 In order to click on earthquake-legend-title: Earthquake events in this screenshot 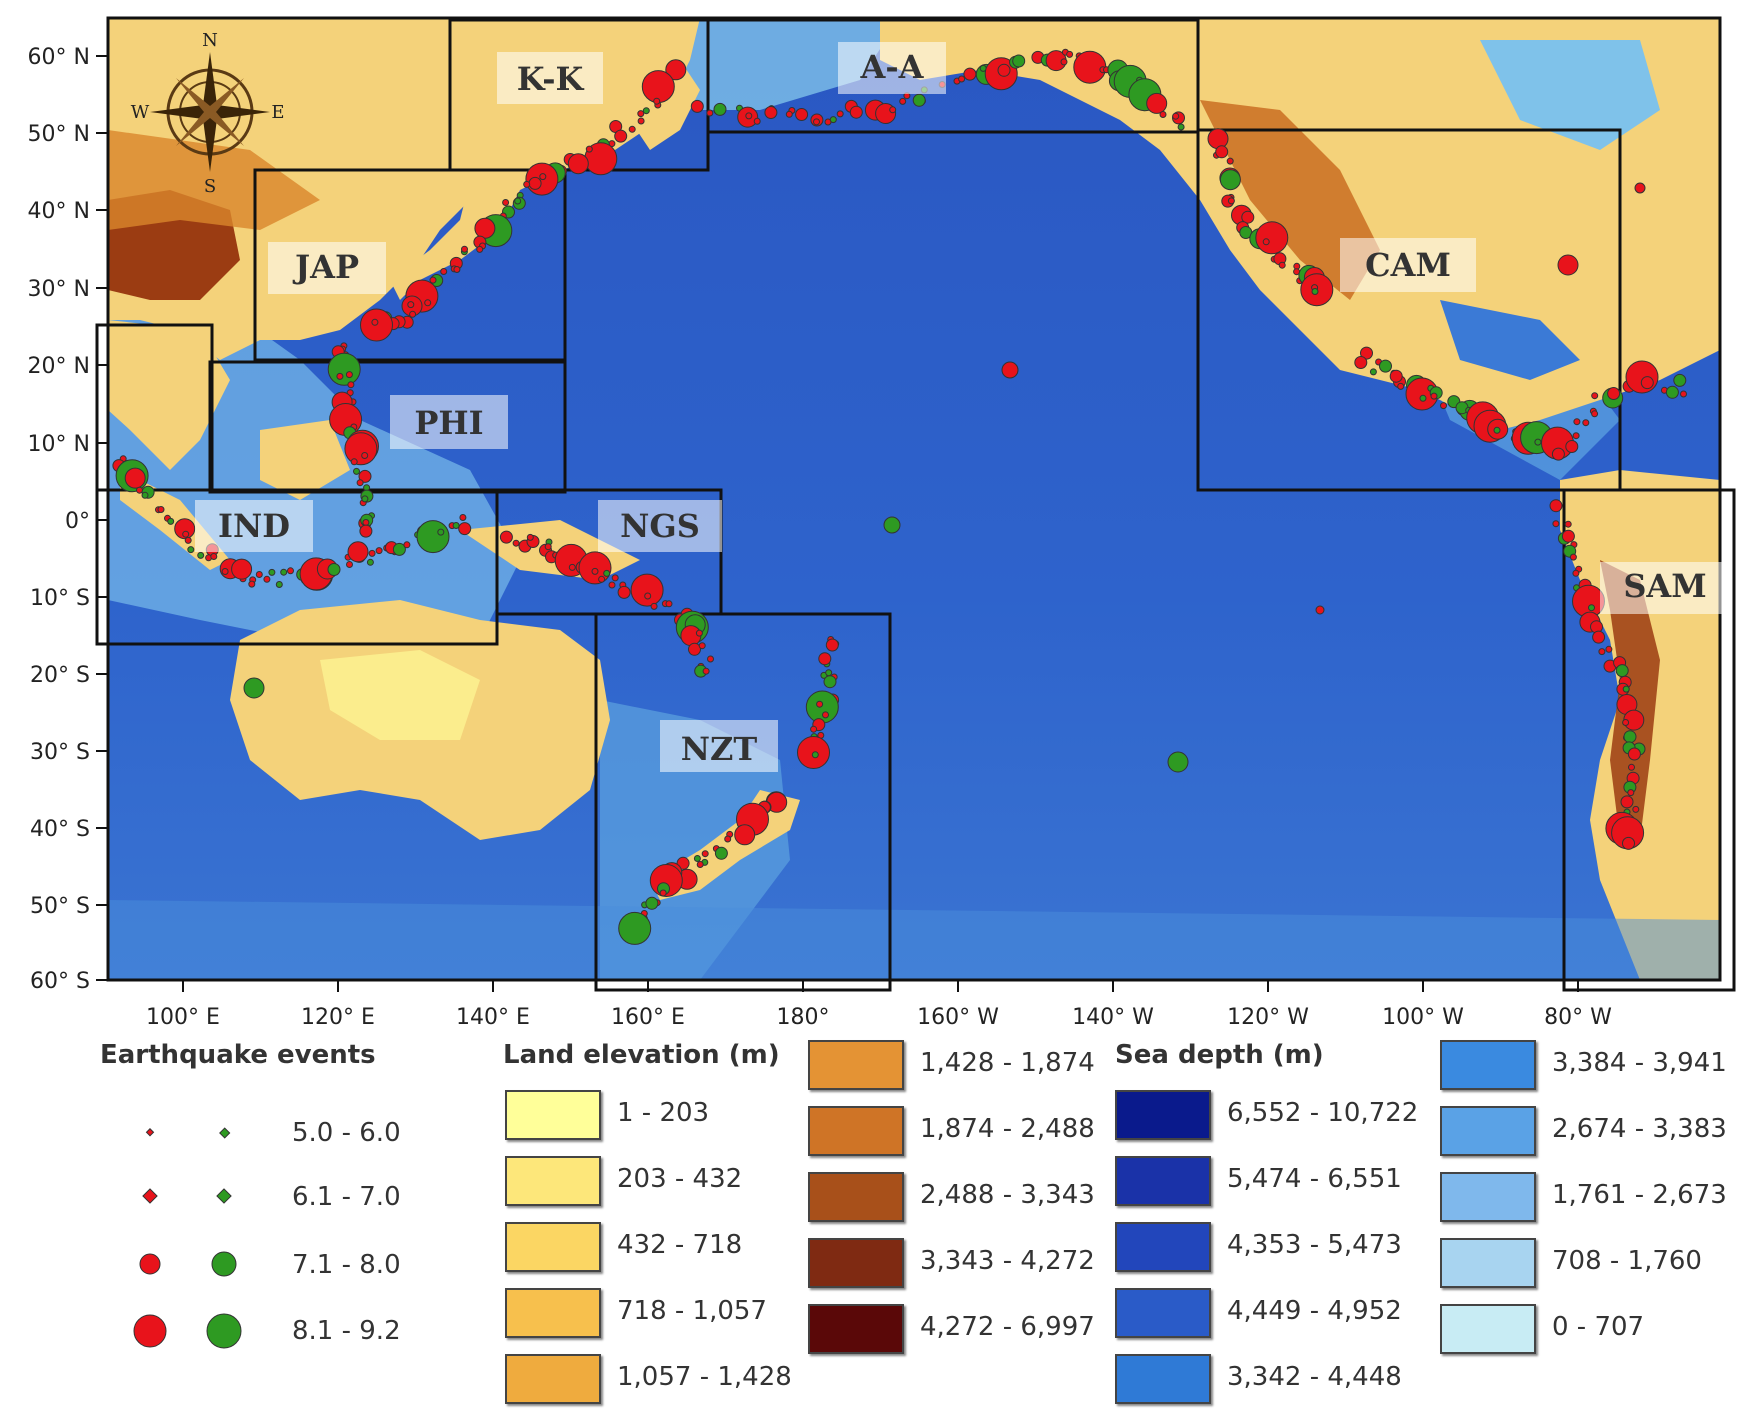, I will do `click(238, 1055)`.